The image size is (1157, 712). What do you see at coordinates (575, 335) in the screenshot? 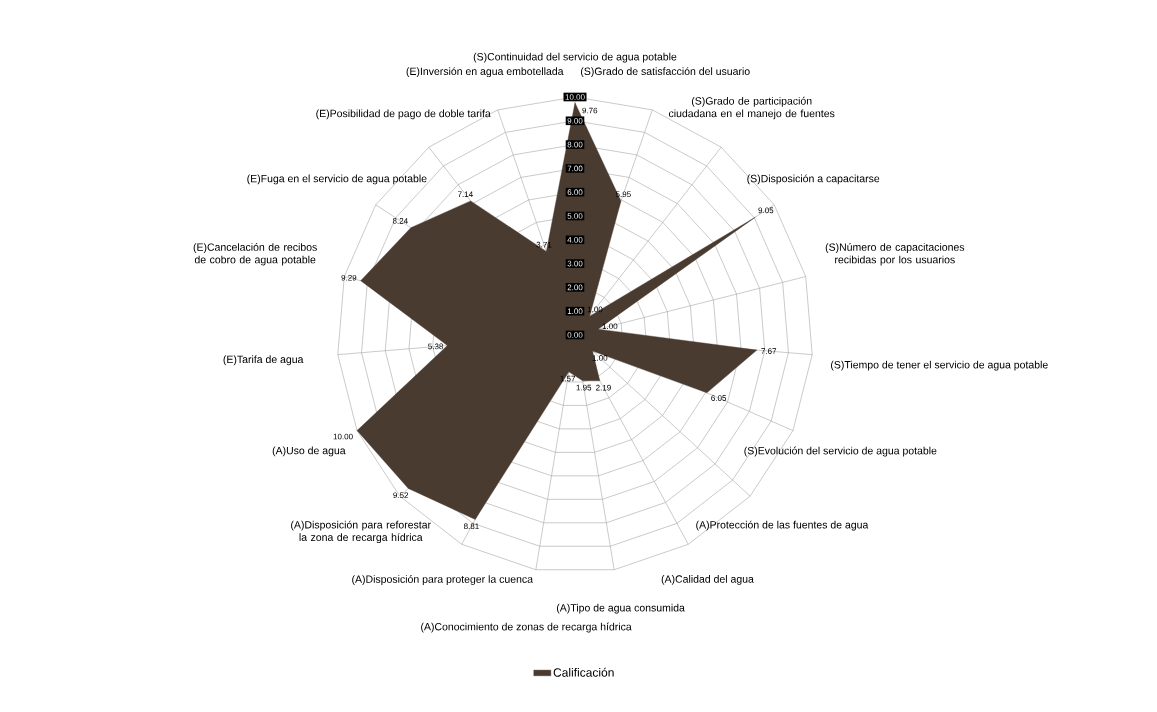
I see `y-tick-label: 0.00` at bounding box center [575, 335].